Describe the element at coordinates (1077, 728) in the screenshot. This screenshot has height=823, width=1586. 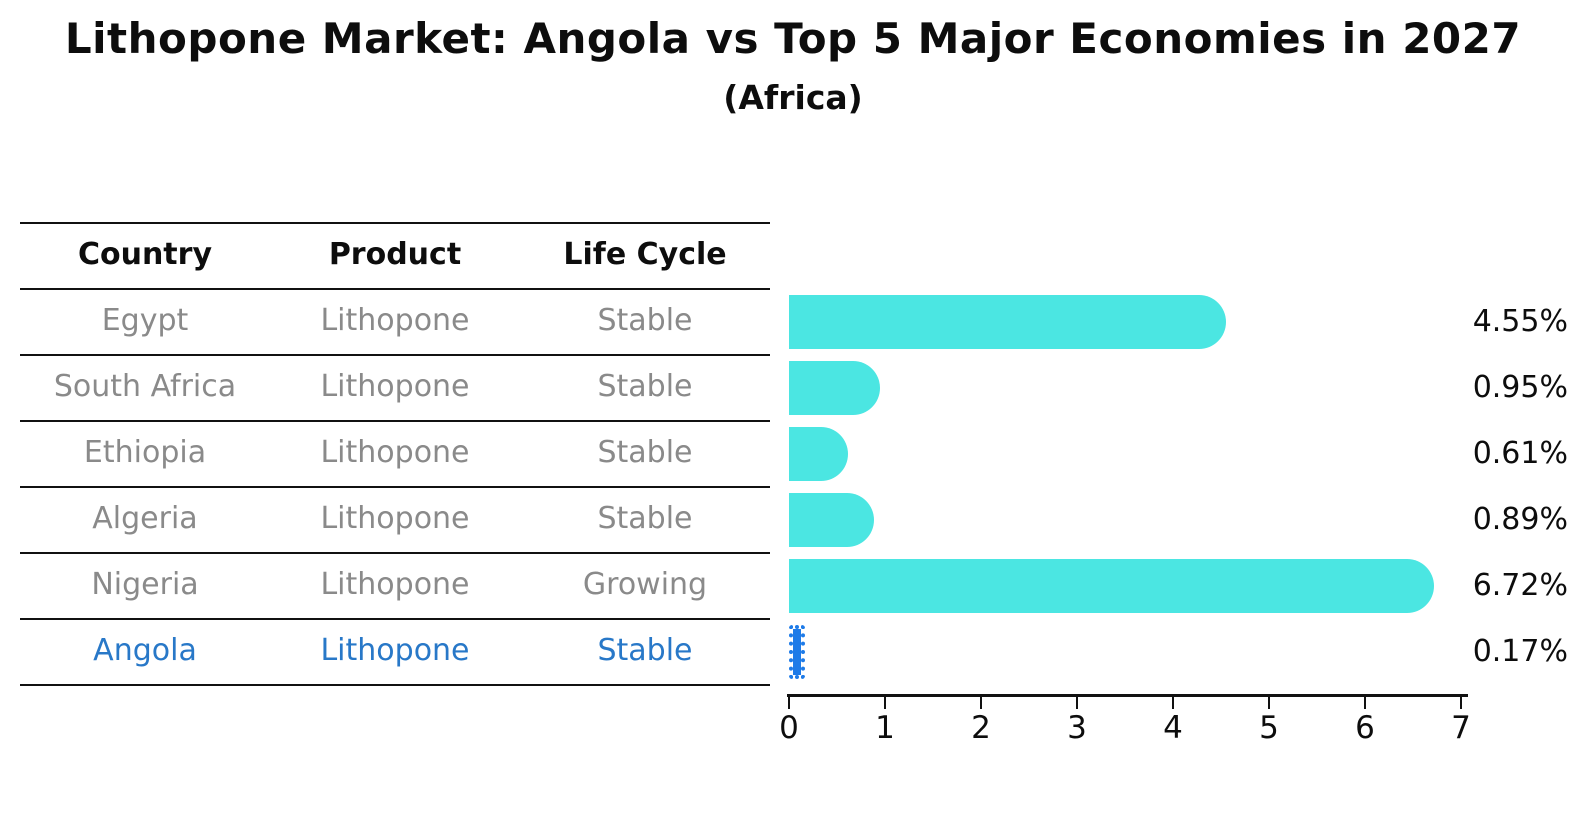
I see `x-axis-tick-label: 3` at that location.